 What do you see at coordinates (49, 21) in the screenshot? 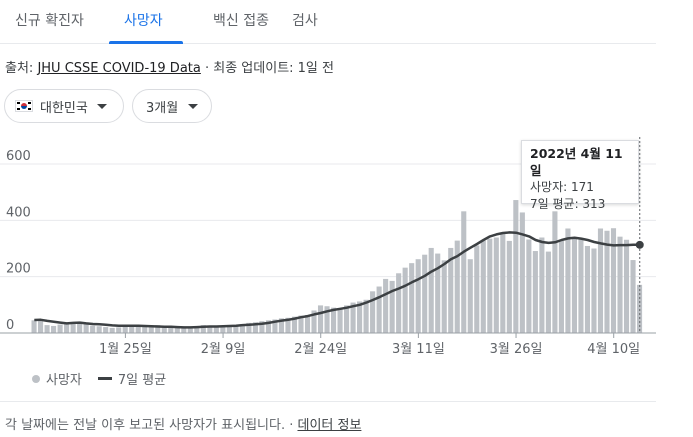
I see `tab-new-cases: 신규 확진자` at bounding box center [49, 21].